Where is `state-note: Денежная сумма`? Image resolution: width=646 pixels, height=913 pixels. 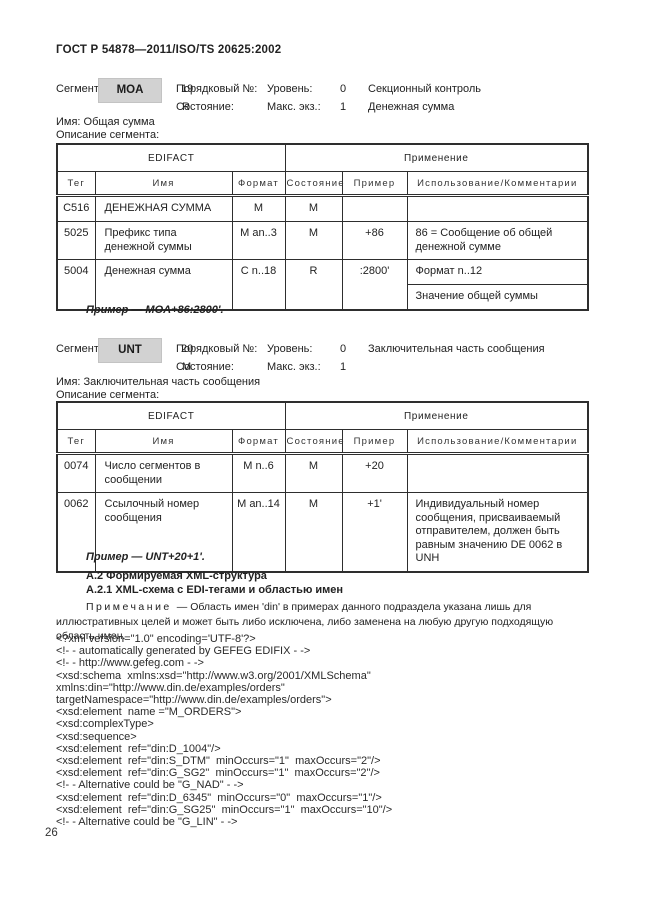
state-note: Денежная сумма is located at coordinates (411, 107).